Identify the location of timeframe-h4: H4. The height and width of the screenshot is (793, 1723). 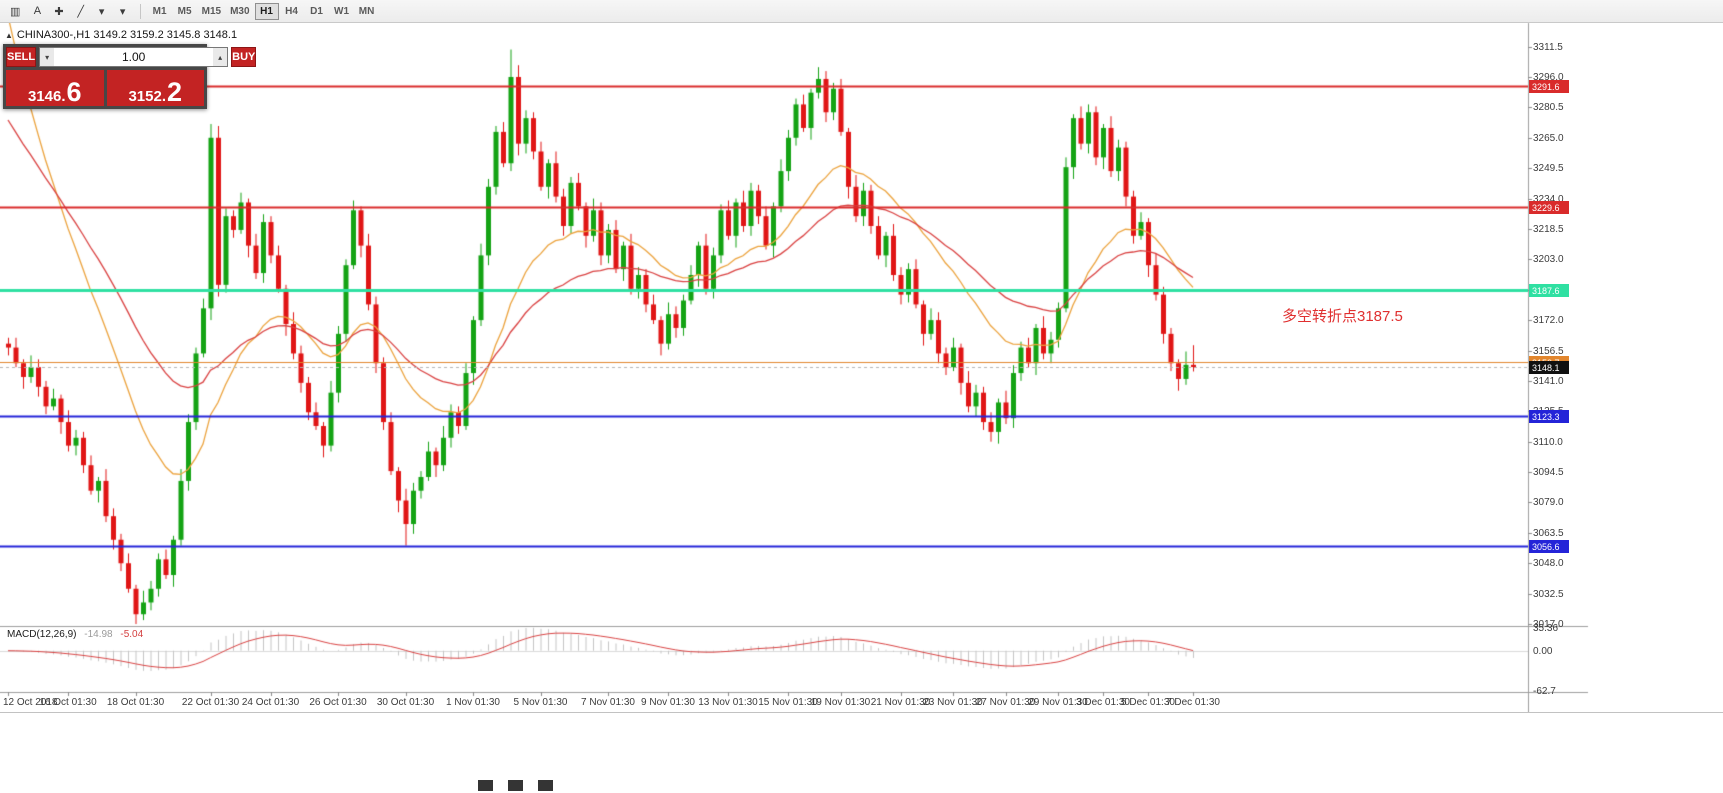
(292, 11).